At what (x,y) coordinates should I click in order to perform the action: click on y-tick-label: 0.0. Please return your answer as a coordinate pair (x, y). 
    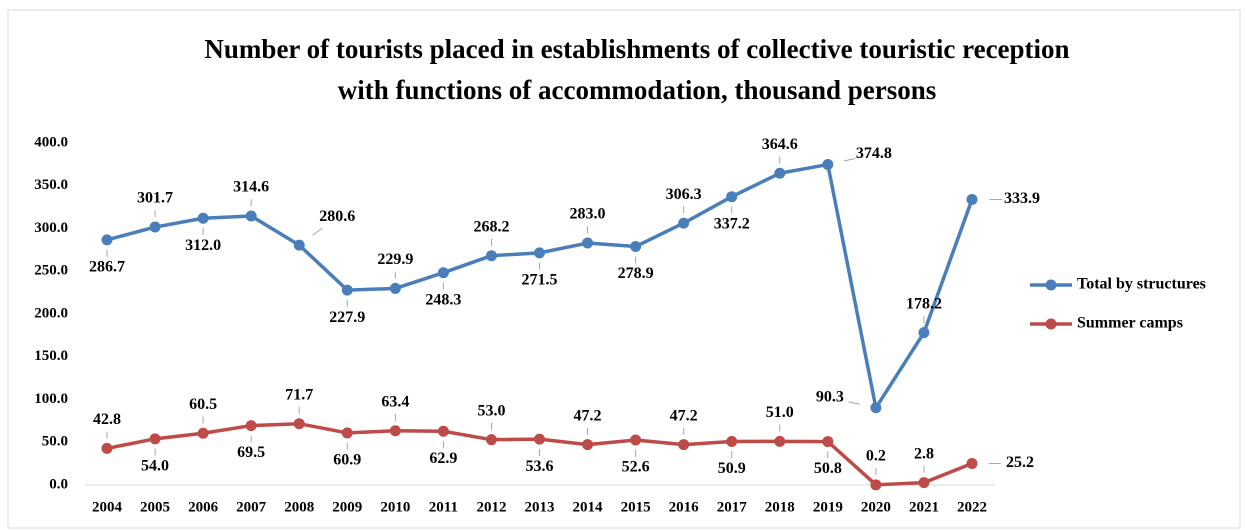
    Looking at the image, I should click on (58, 484).